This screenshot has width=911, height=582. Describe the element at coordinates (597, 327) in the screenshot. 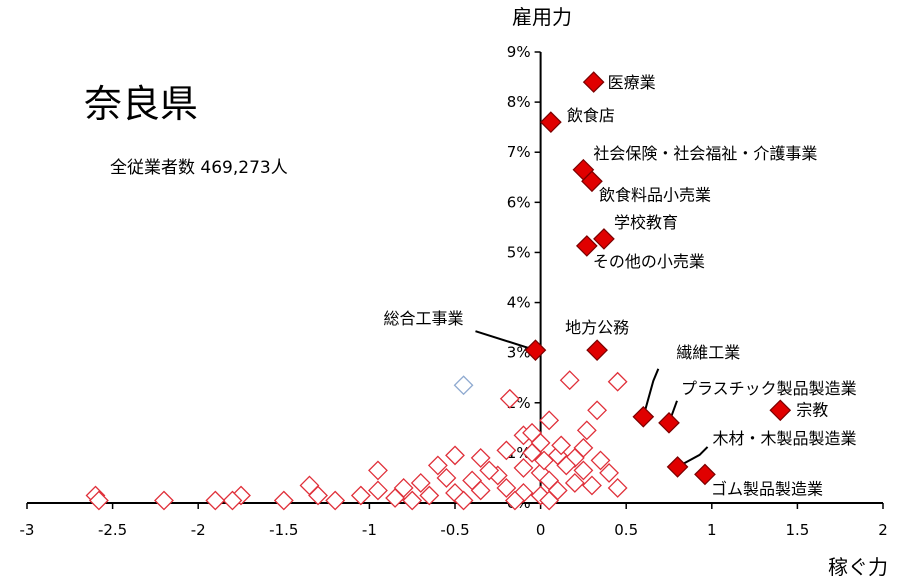

I see `point-label: 地方公務` at that location.